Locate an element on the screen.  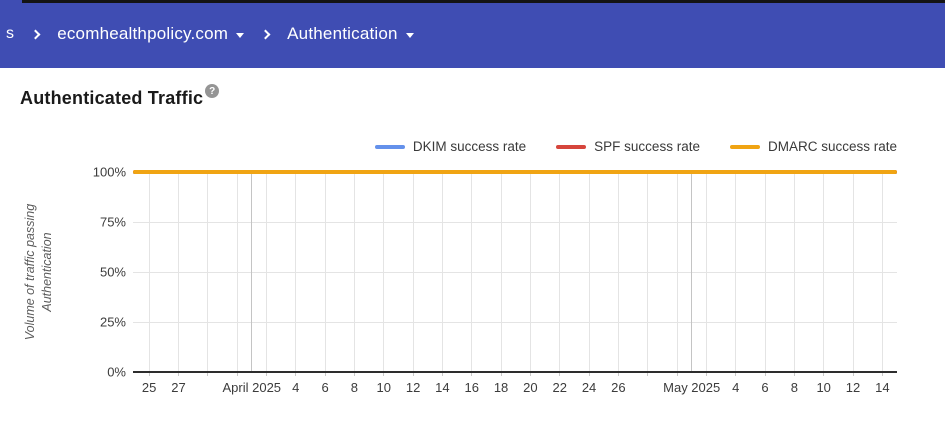
page-title-row: Authenticated Traffic ? is located at coordinates (120, 96).